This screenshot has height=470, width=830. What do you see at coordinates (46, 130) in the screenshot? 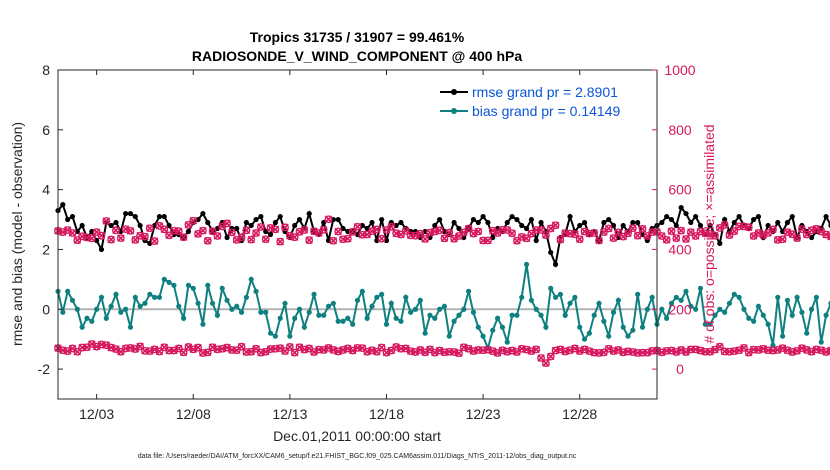
I see `y-tick-label: 6` at bounding box center [46, 130].